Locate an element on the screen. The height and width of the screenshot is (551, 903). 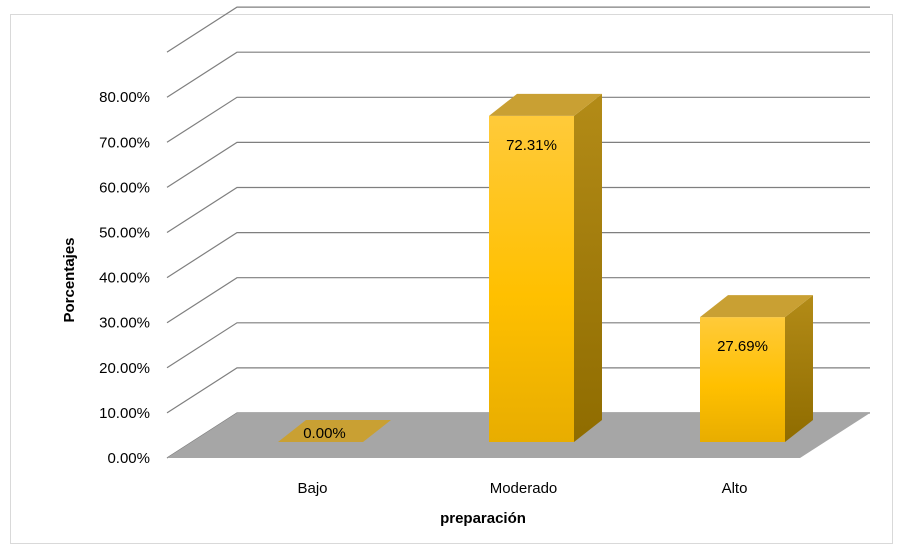
data-label: 0.00% is located at coordinates (324, 433).